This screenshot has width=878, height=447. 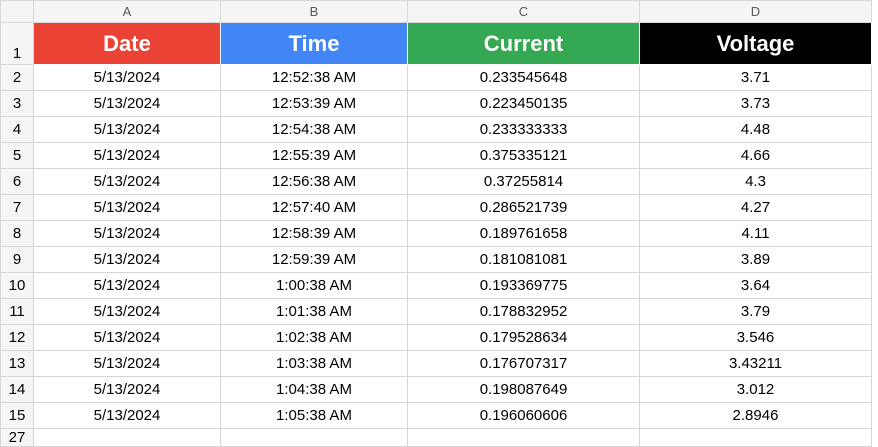 What do you see at coordinates (523, 11) in the screenshot?
I see `column-header-c: C` at bounding box center [523, 11].